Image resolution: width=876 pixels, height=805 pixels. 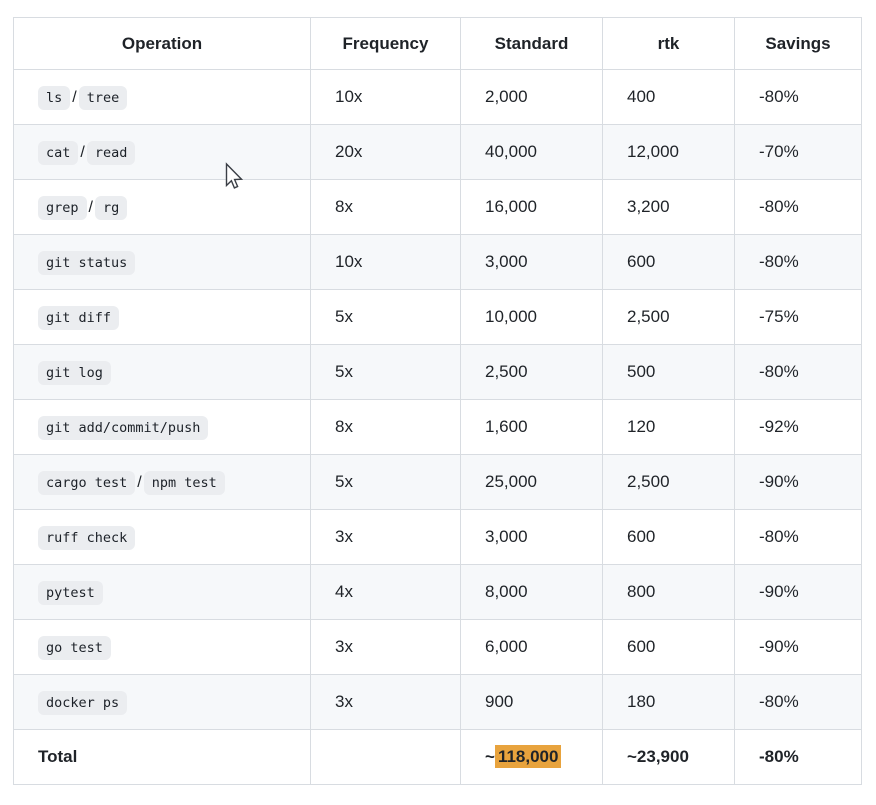 I want to click on operation-cell: pytest, so click(x=162, y=592).